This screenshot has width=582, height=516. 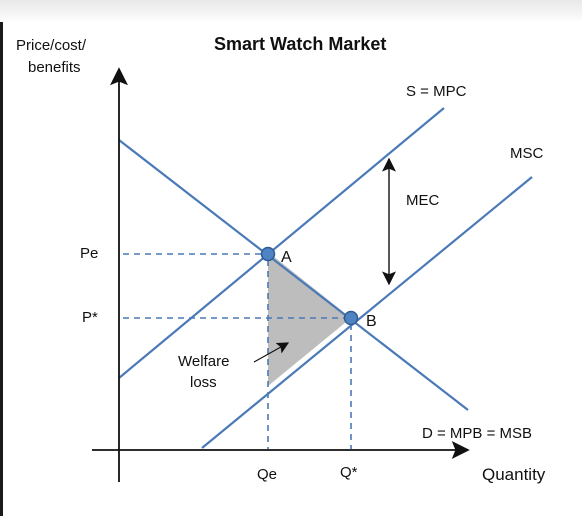 I want to click on y-axis-label-line1: Price/cost/, so click(x=51, y=45).